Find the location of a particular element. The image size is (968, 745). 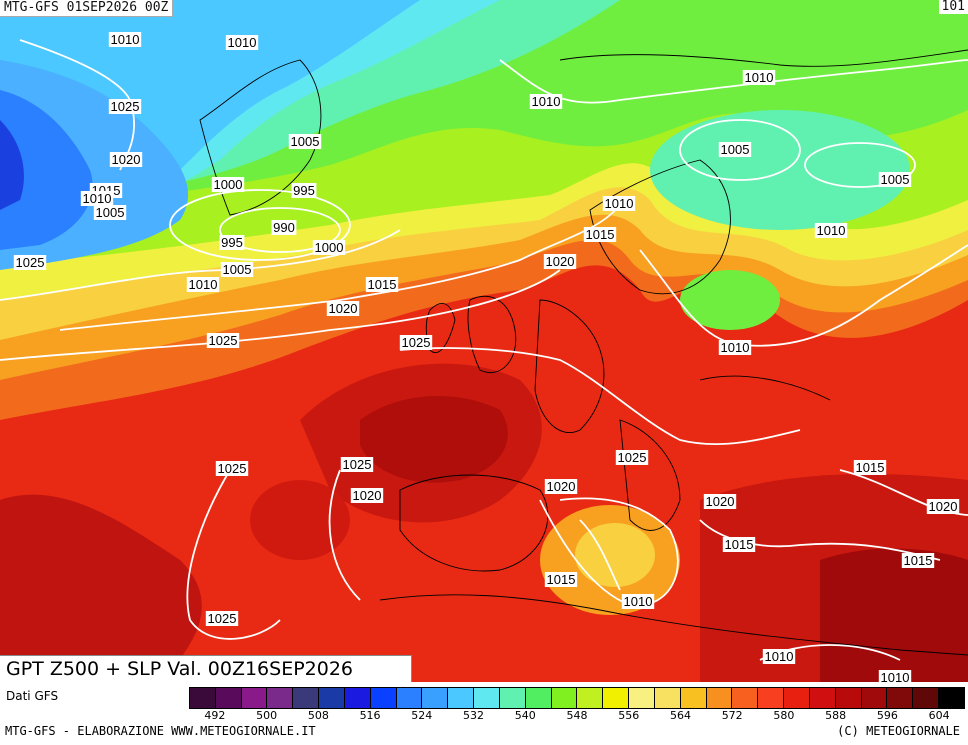

color-scale-tick: 540 is located at coordinates (525, 715).